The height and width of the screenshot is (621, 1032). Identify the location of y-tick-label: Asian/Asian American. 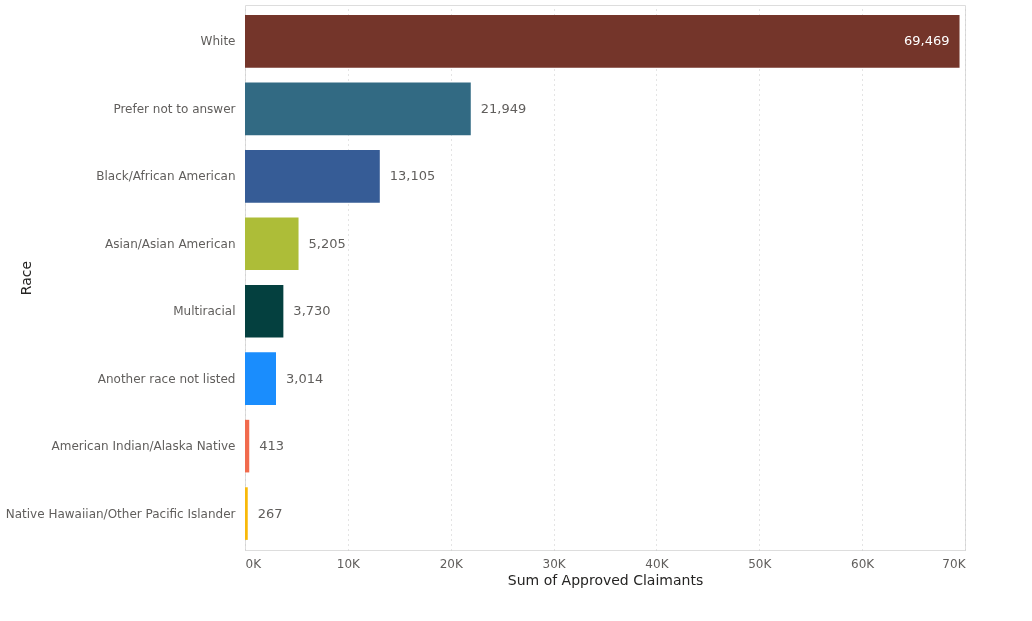
(170, 243).